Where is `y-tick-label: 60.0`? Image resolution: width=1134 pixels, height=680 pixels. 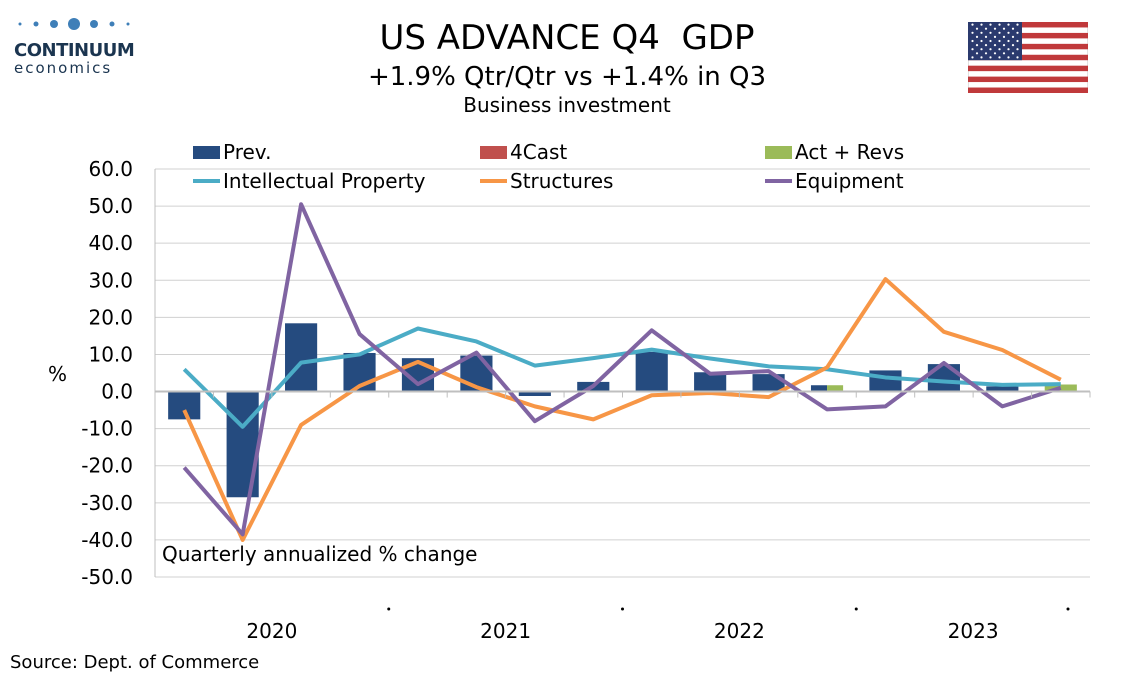 y-tick-label: 60.0 is located at coordinates (110, 169).